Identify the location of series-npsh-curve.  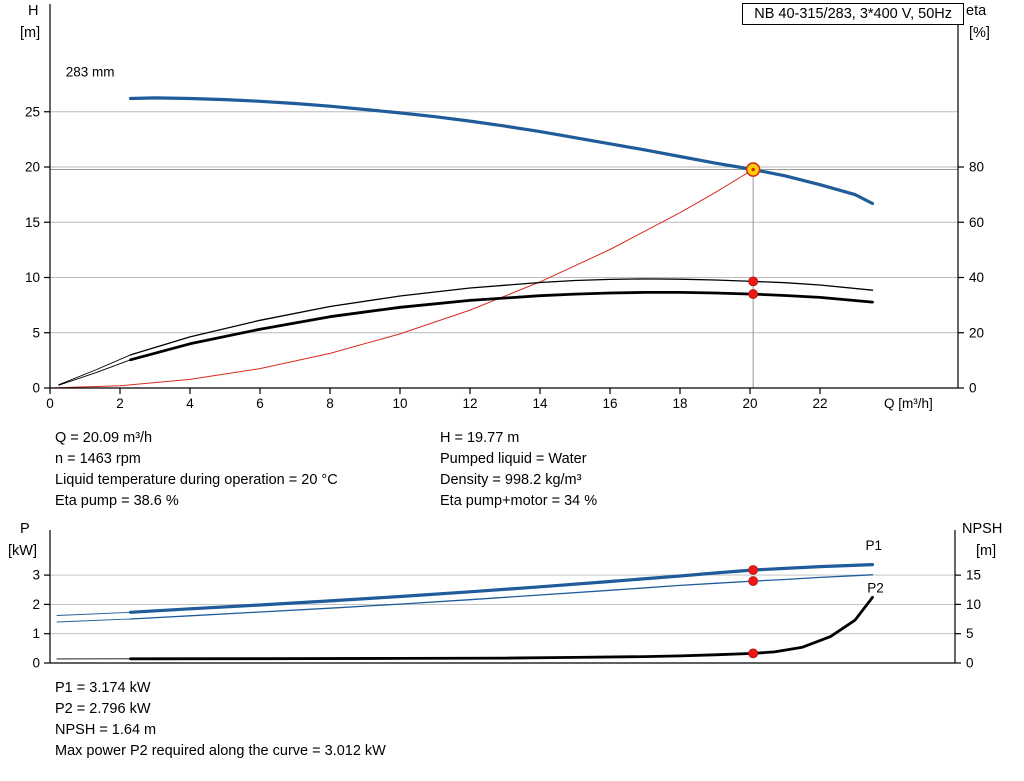
(501, 628).